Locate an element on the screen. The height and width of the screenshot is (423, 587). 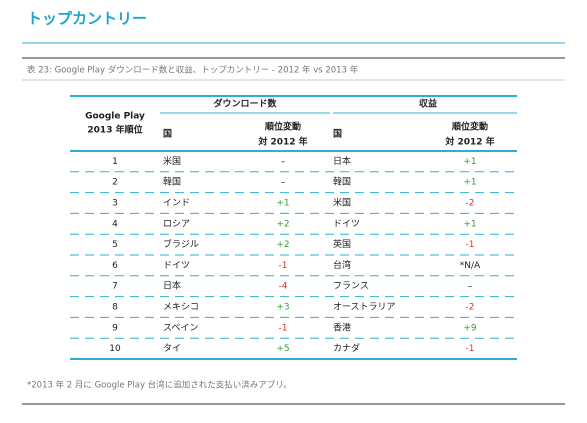
cell-country: 台湾 is located at coordinates (342, 265).